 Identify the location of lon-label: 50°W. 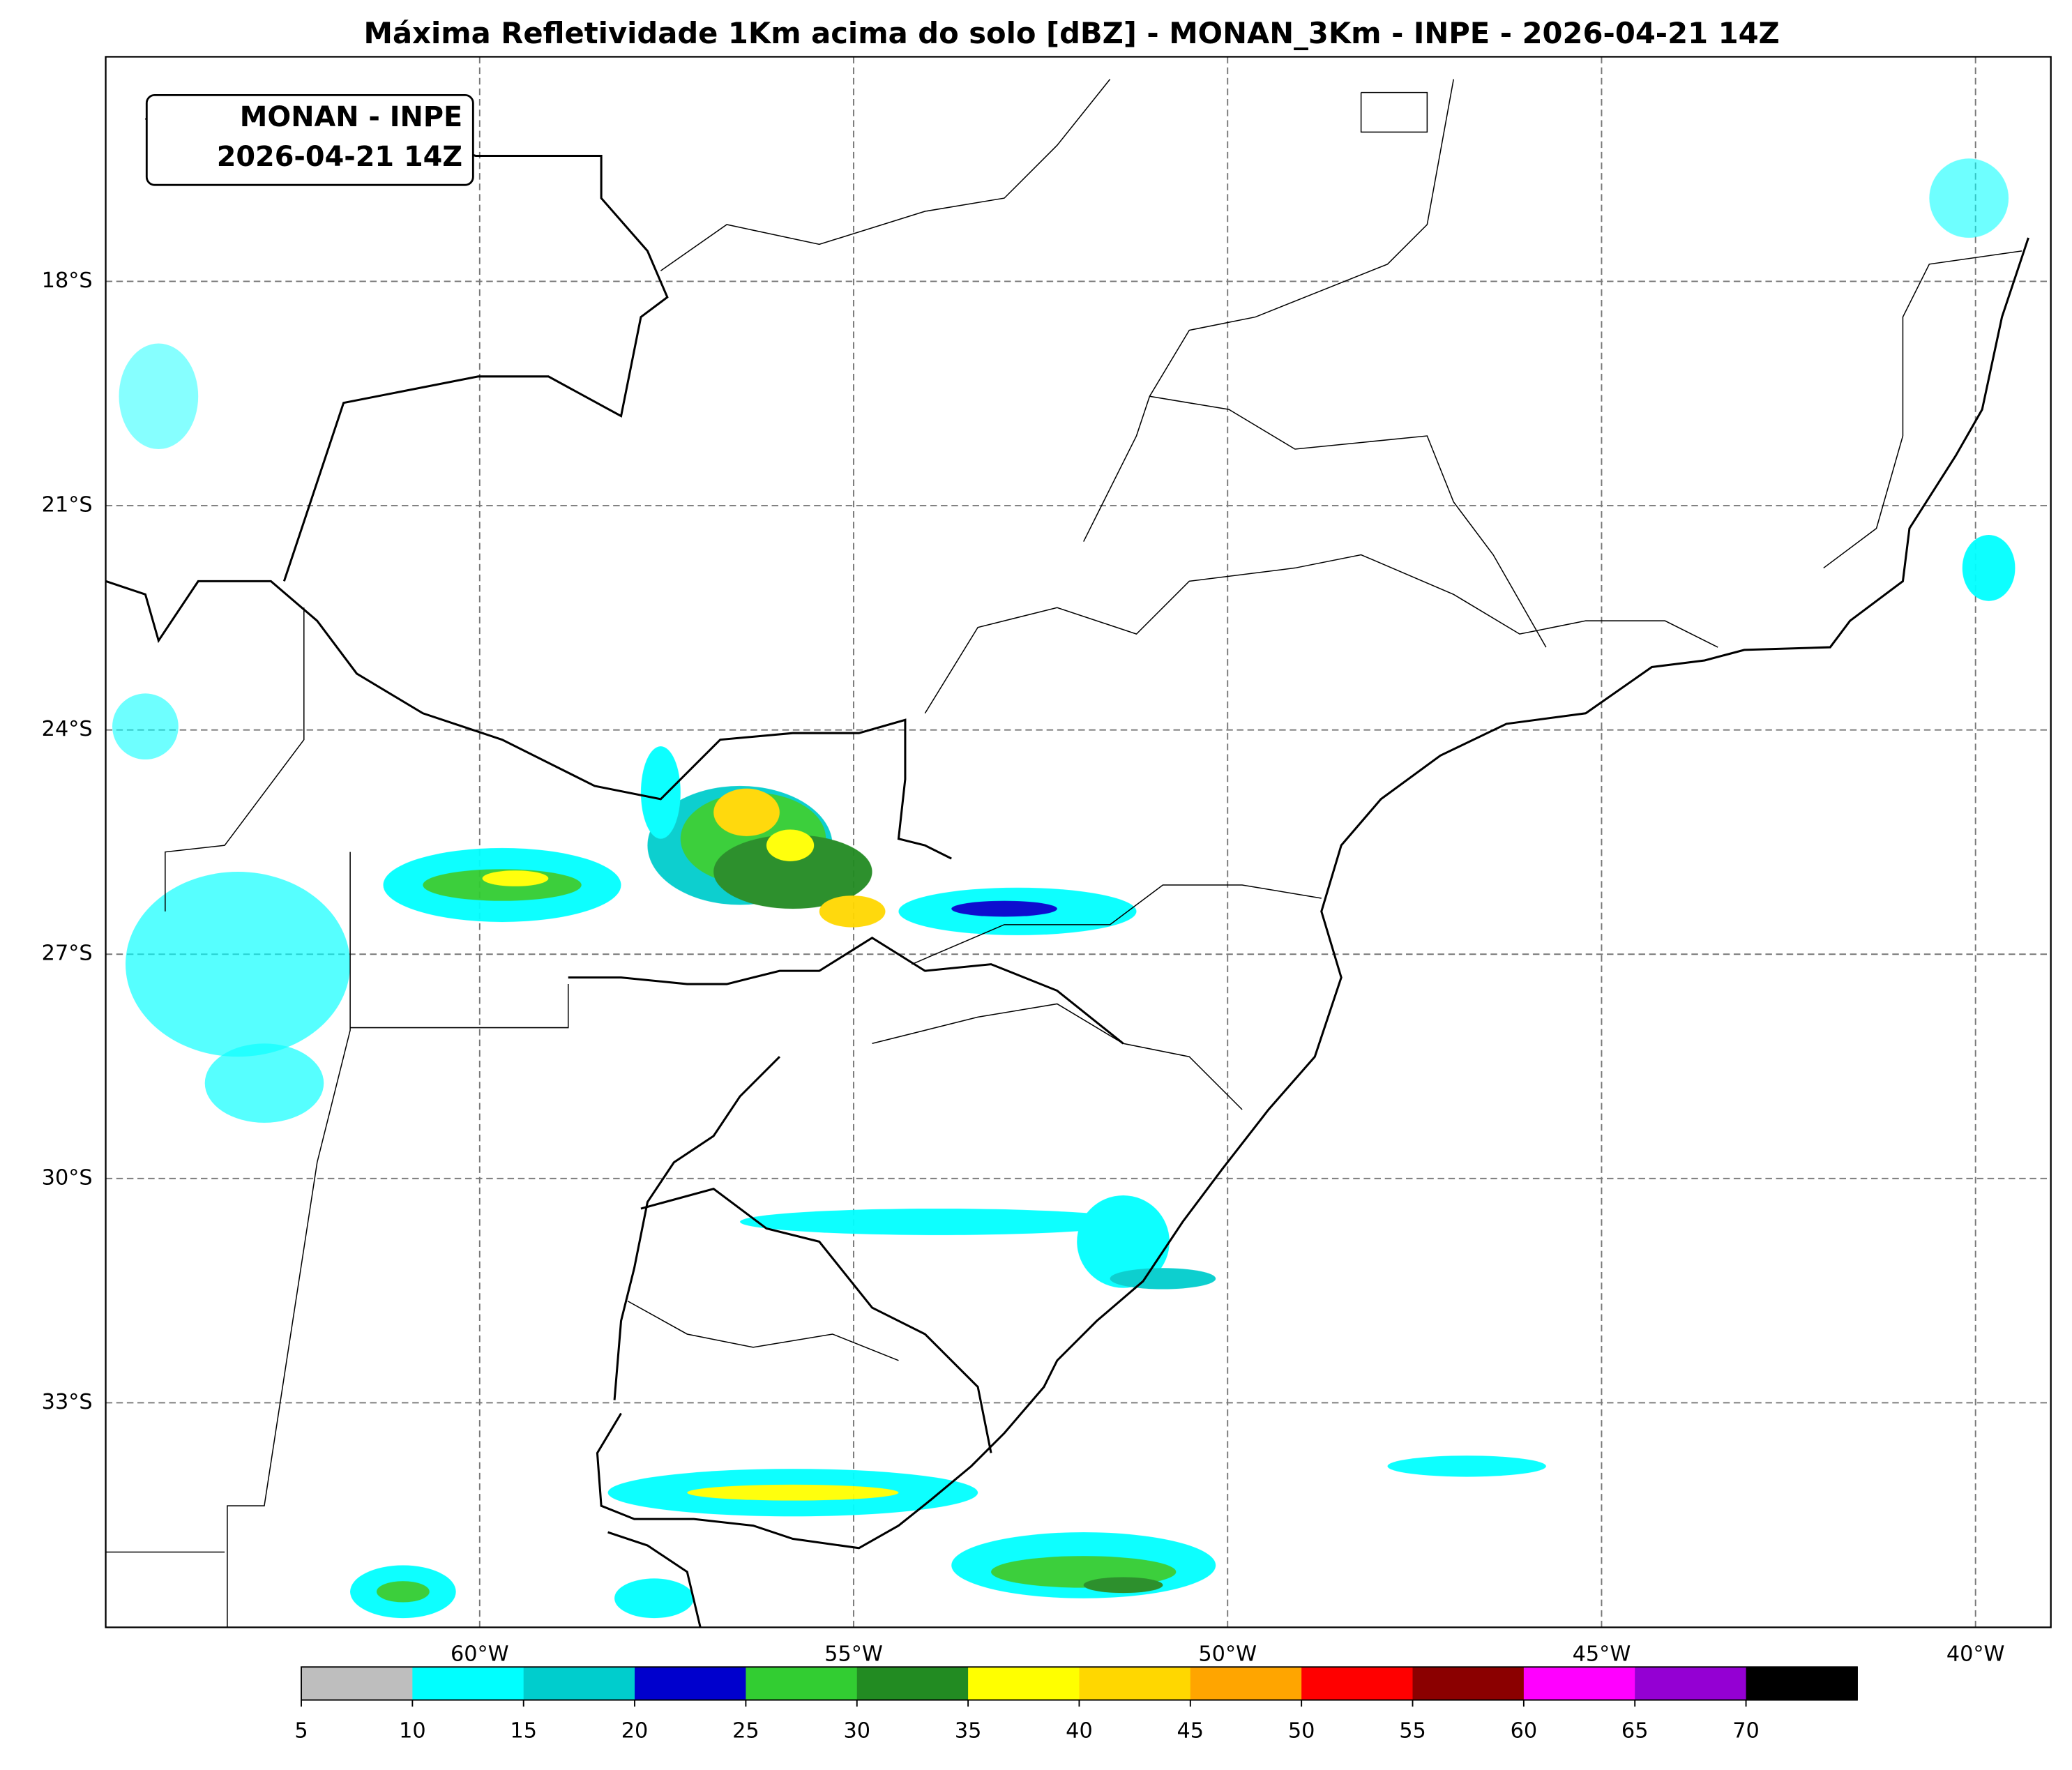
(1227, 1655).